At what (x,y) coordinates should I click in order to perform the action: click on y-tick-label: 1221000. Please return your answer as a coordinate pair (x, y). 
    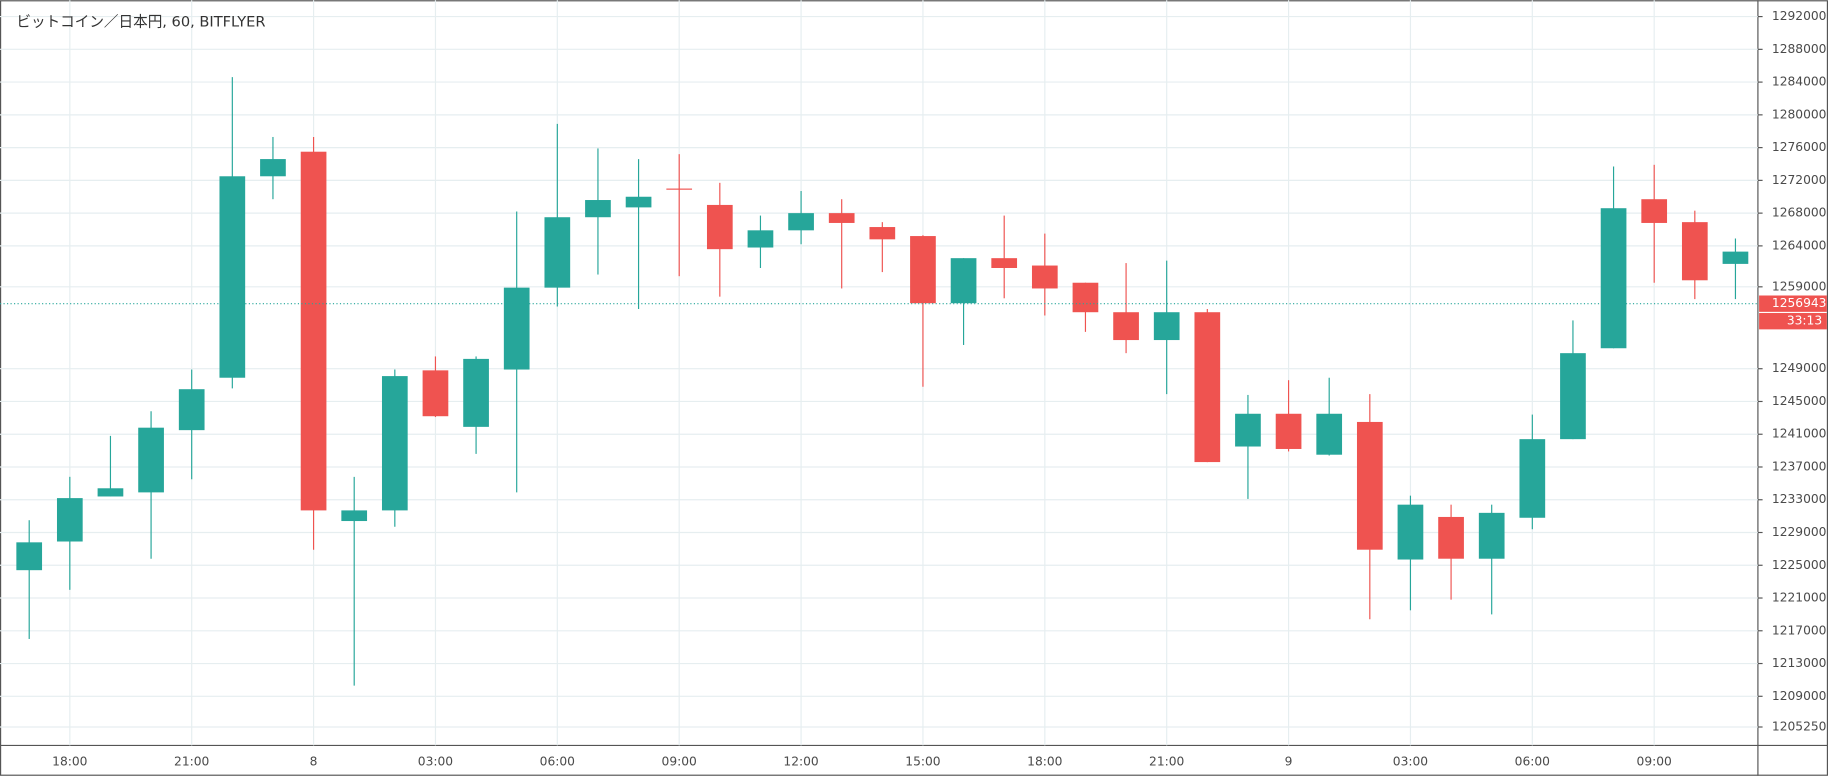
    Looking at the image, I should click on (1799, 598).